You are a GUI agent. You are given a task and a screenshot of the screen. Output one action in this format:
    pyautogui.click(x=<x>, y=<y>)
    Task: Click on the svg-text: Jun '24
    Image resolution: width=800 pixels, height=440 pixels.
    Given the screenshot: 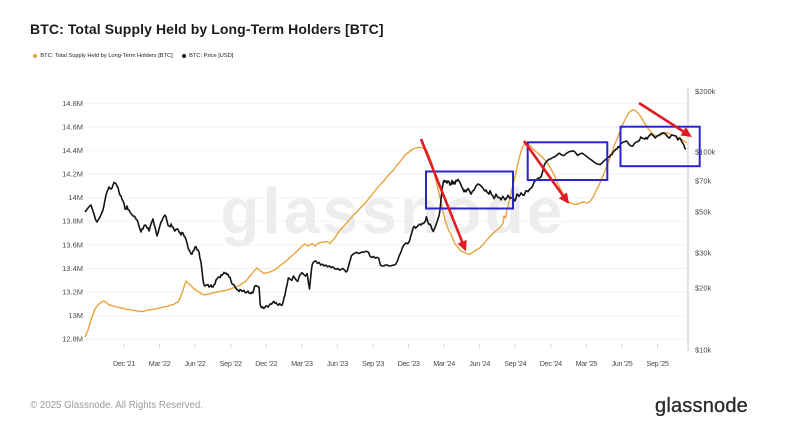 What is the action you would take?
    pyautogui.click(x=479, y=363)
    